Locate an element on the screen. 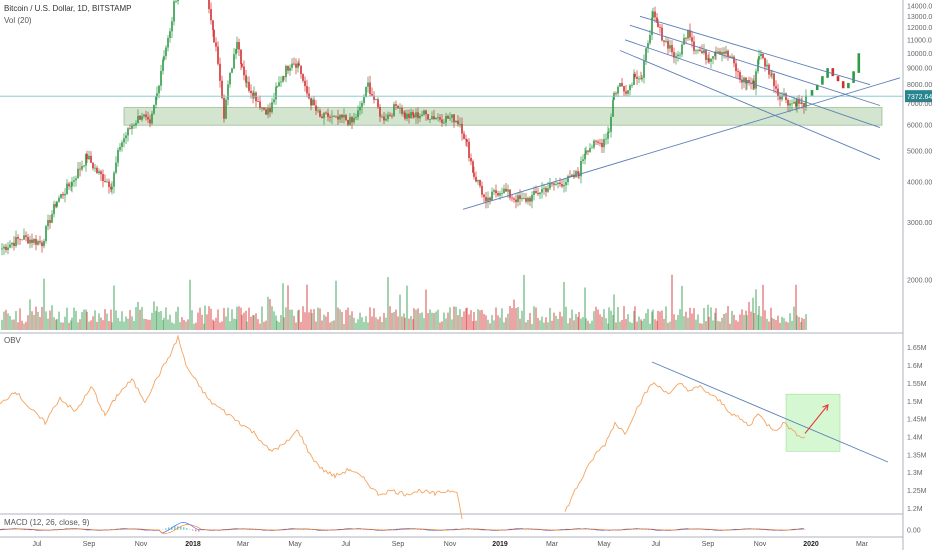  price-axis-label: 2000.00 is located at coordinates (919, 280).